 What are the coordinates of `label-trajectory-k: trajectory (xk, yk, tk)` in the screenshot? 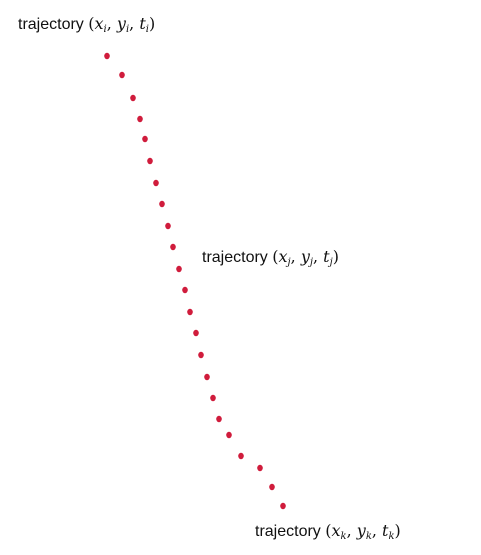 It's located at (328, 531).